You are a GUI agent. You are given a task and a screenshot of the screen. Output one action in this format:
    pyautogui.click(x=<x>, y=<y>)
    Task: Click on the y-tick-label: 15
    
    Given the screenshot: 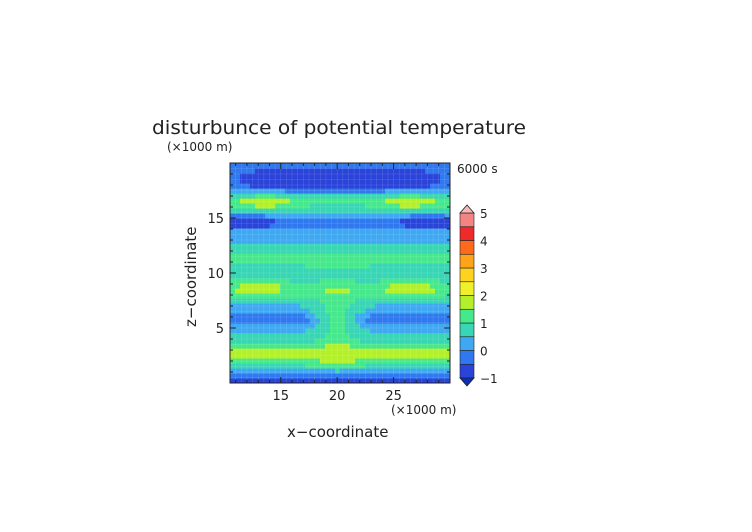 What is the action you would take?
    pyautogui.click(x=215, y=219)
    